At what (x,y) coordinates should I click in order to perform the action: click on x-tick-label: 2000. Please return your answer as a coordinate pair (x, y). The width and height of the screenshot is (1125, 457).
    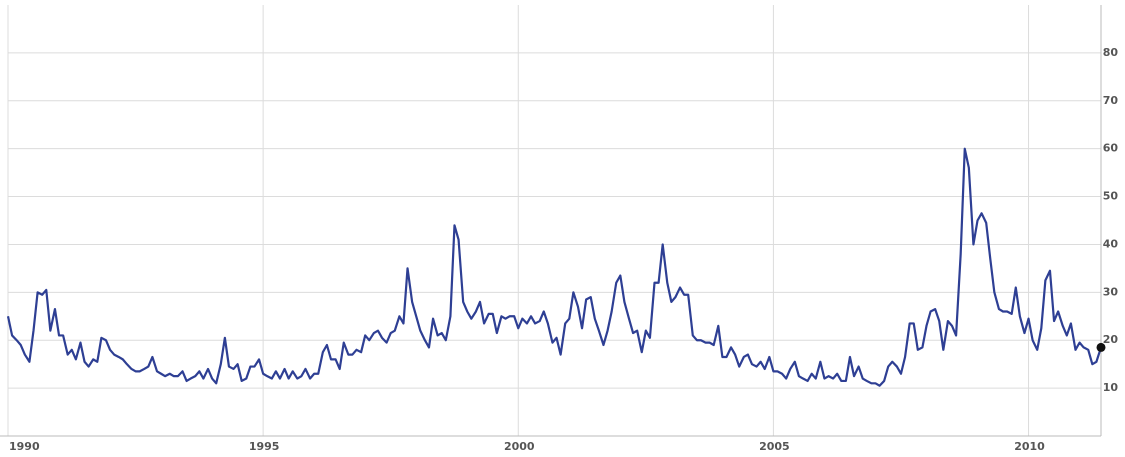
    Looking at the image, I should click on (519, 446).